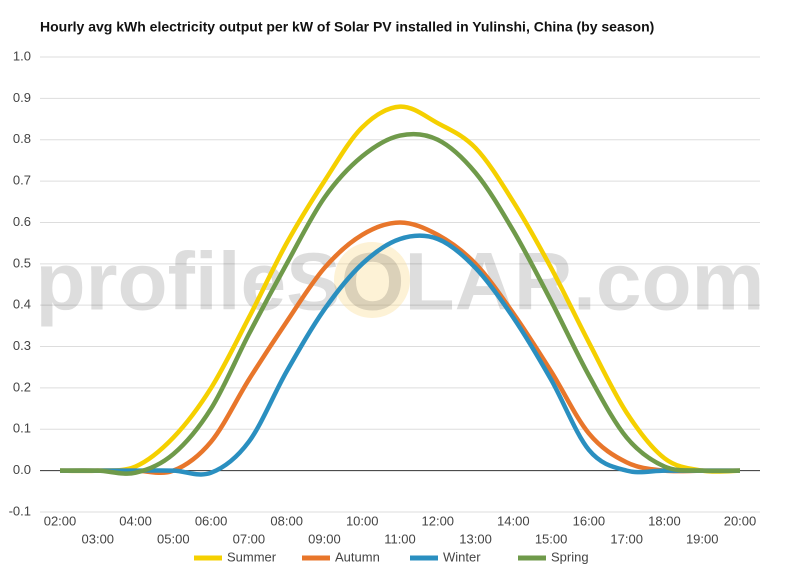  Describe the element at coordinates (740, 520) in the screenshot. I see `x-tick-label: 20:00` at that location.